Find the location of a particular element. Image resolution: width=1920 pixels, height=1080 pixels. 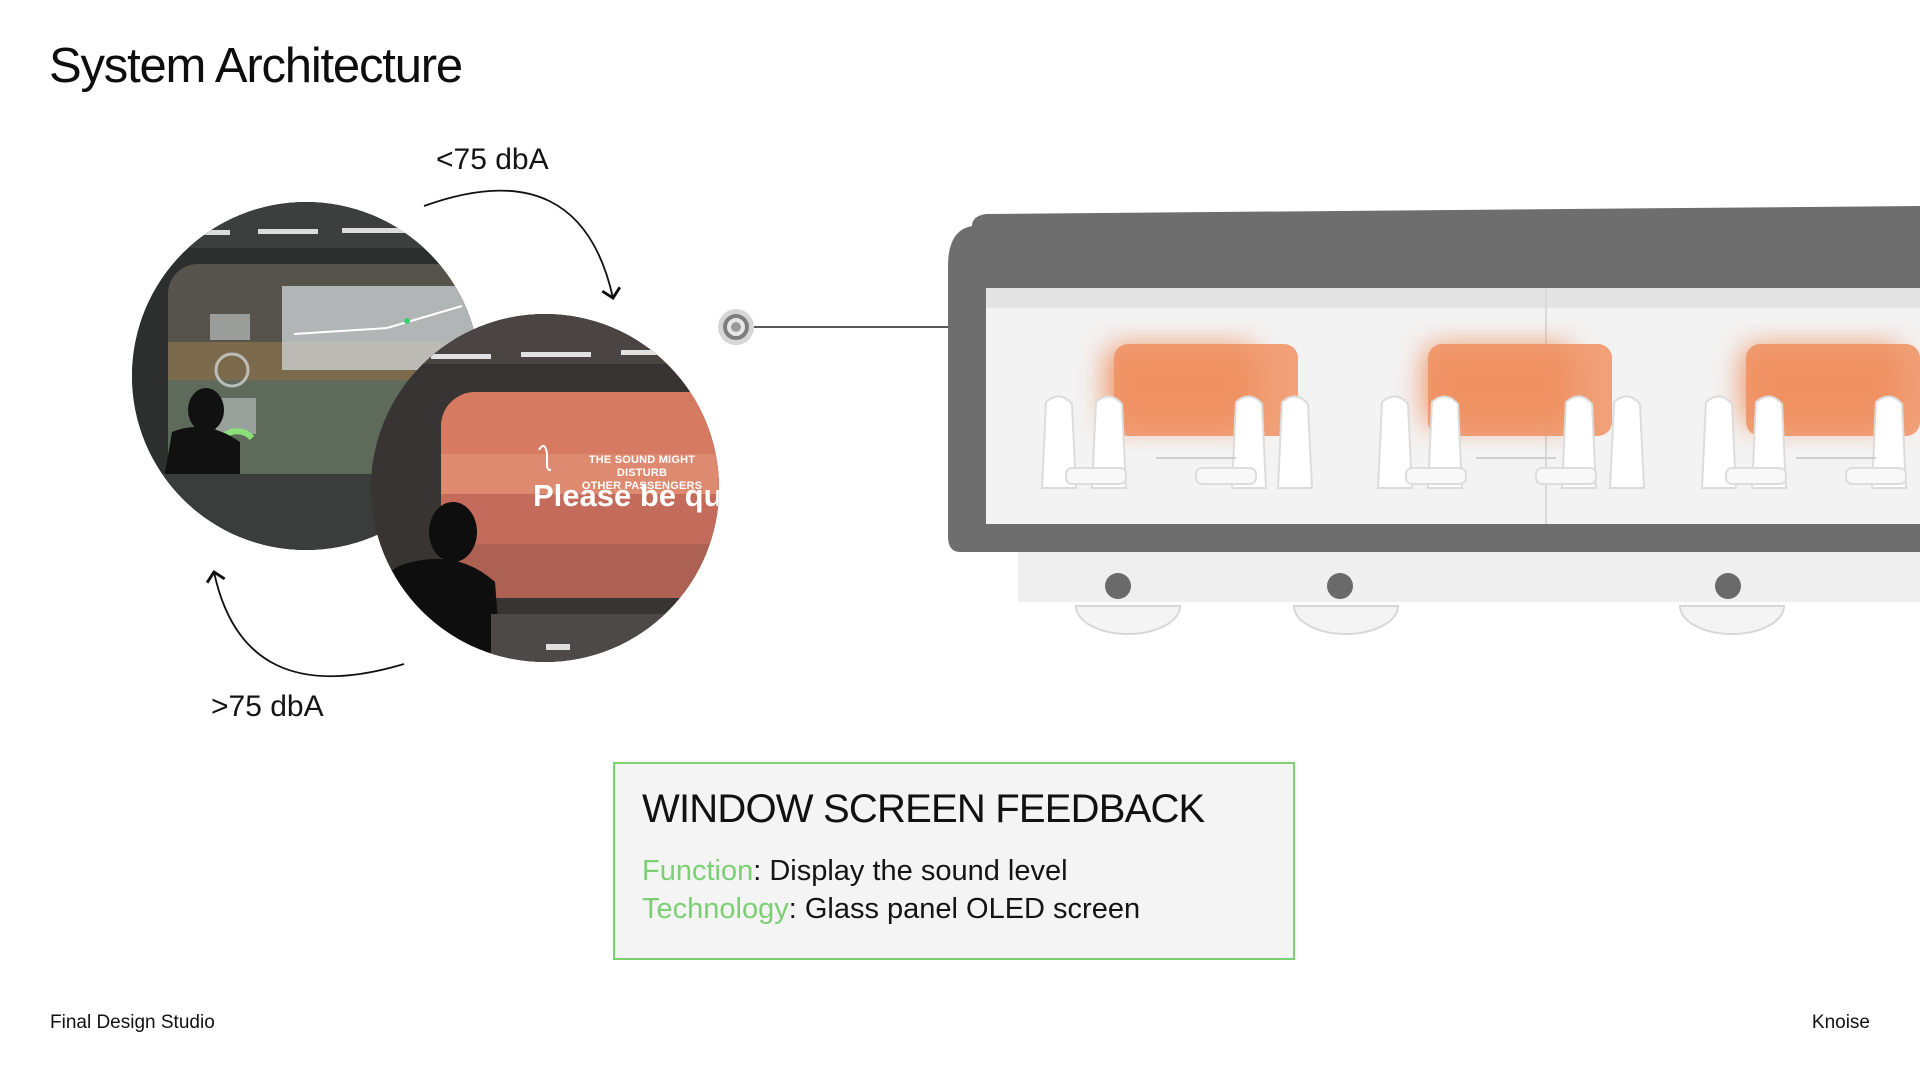

technology-line: Technology: Glass panel OLED screen is located at coordinates (891, 909).